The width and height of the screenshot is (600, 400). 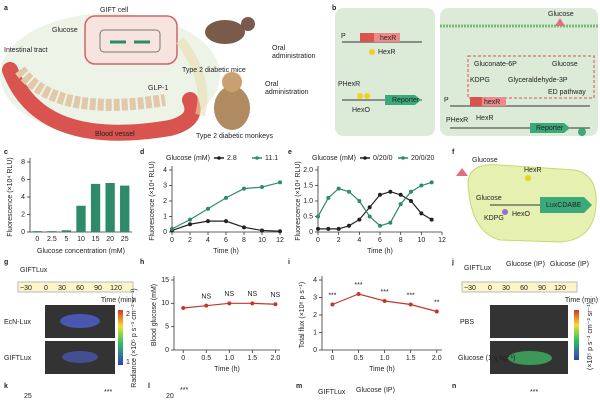 I want to click on y-tick-label: 1.5, so click(x=308, y=185).